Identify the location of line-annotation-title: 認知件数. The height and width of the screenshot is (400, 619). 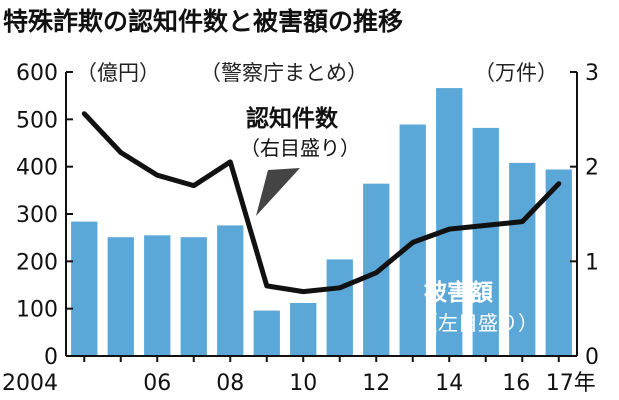
(292, 118).